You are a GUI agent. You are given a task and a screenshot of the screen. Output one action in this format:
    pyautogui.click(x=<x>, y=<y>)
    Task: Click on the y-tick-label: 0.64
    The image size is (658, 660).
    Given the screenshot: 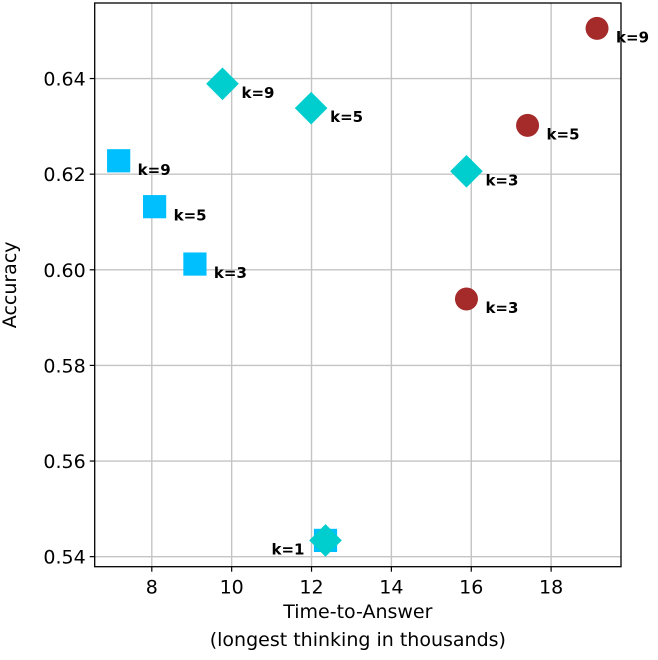 What is the action you would take?
    pyautogui.click(x=64, y=80)
    